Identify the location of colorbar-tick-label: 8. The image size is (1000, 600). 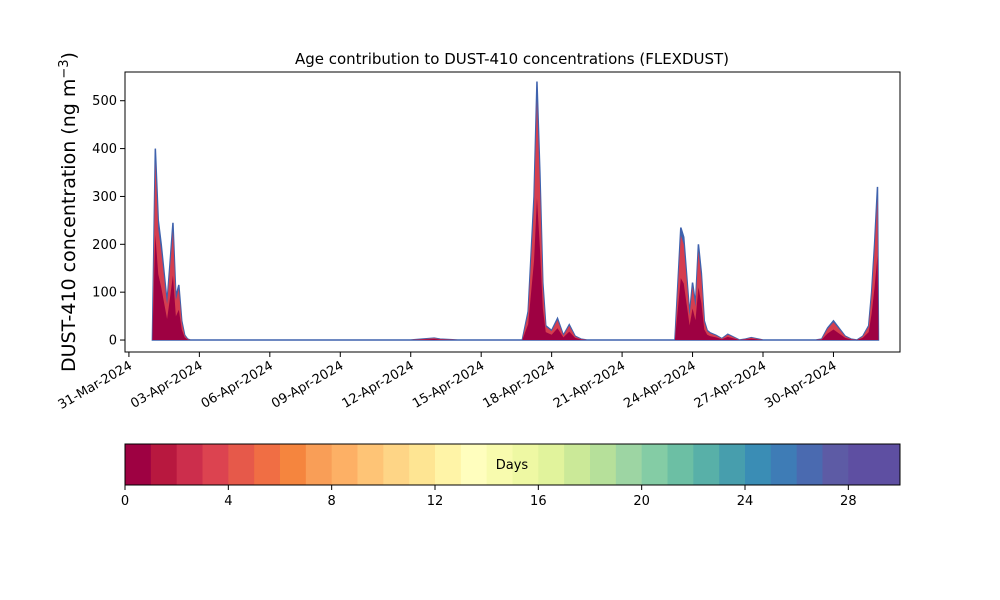
(332, 501).